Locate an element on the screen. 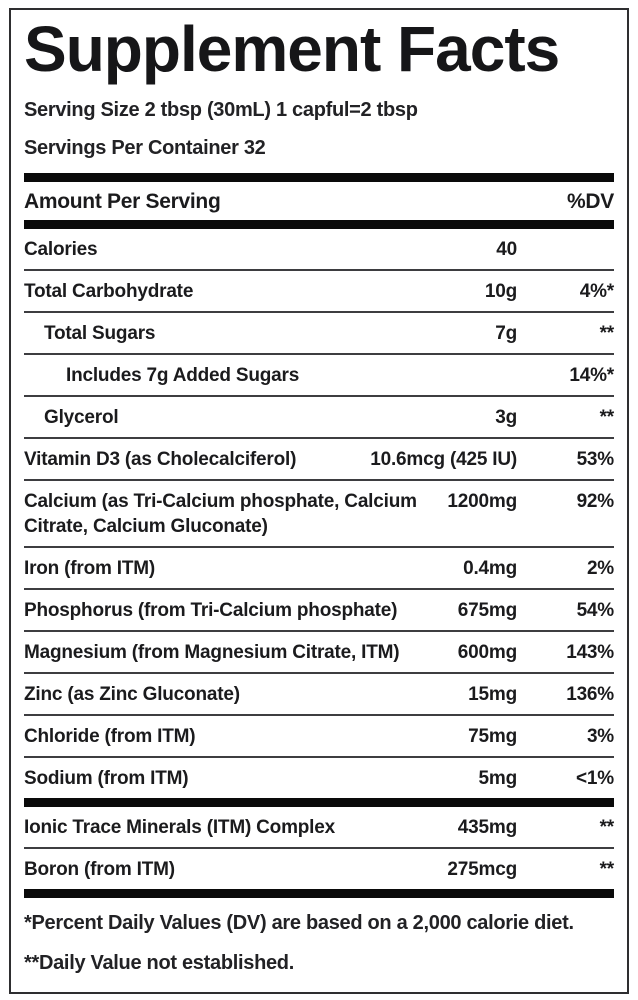 This screenshot has height=1000, width=638. nutrient-row: Glycerol 3g ** is located at coordinates (319, 418).